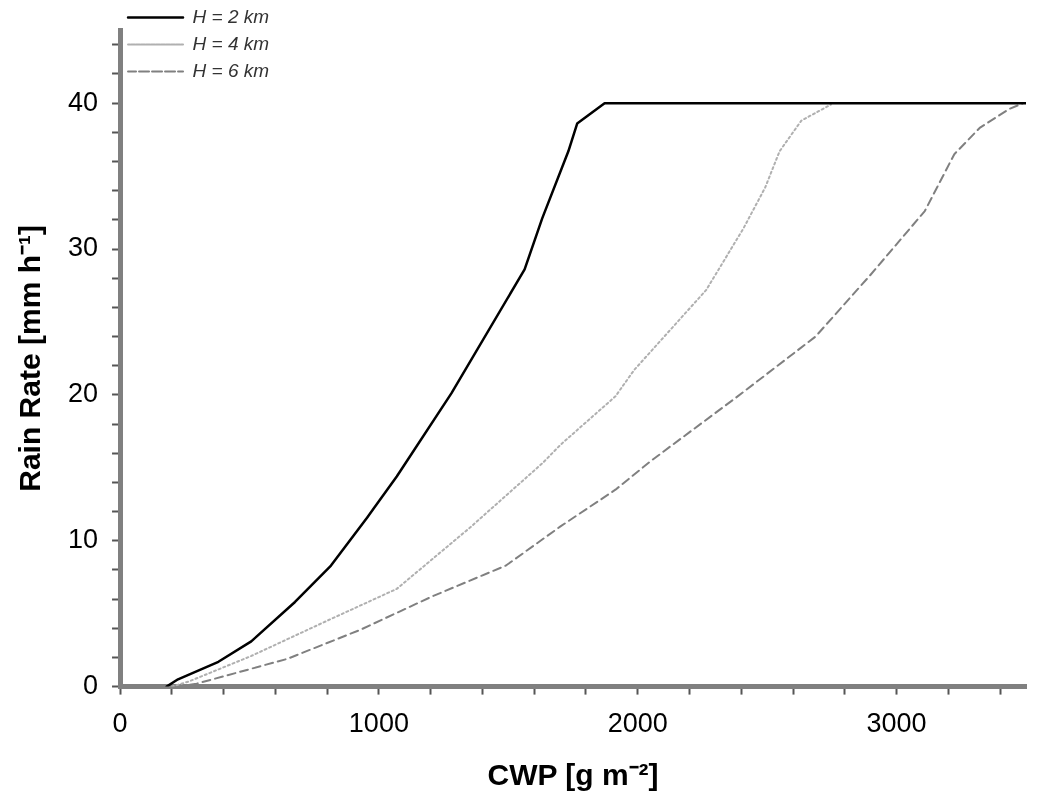  I want to click on legend-label: H = 6 km, so click(231, 70).